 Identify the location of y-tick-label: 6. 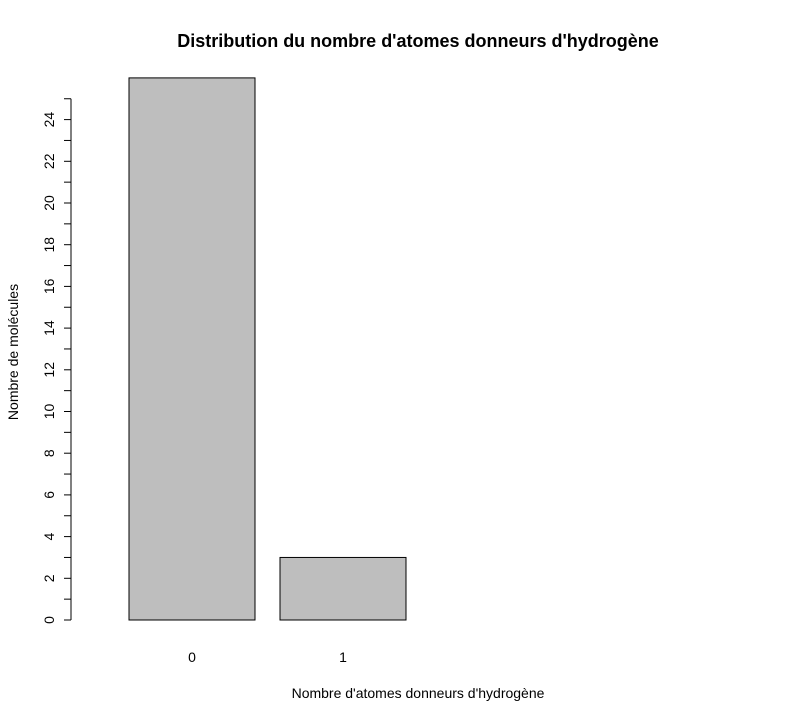
(49, 495).